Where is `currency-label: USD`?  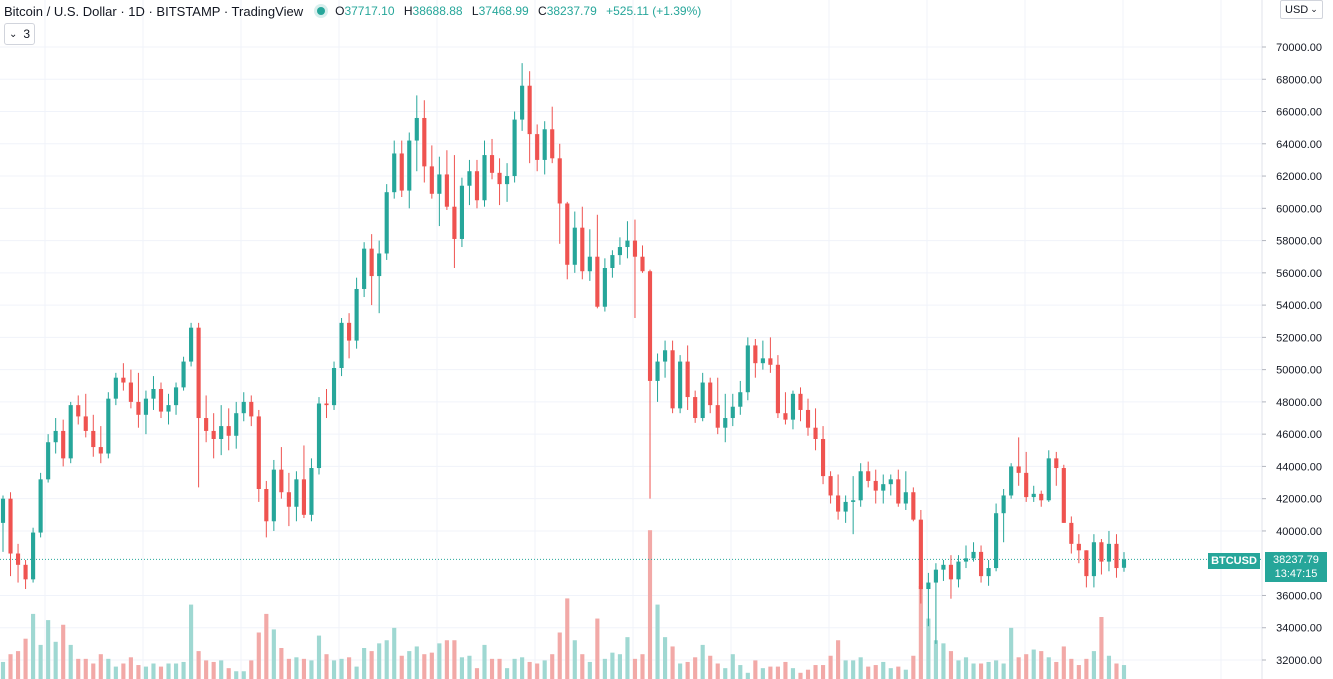 currency-label: USD is located at coordinates (1297, 9).